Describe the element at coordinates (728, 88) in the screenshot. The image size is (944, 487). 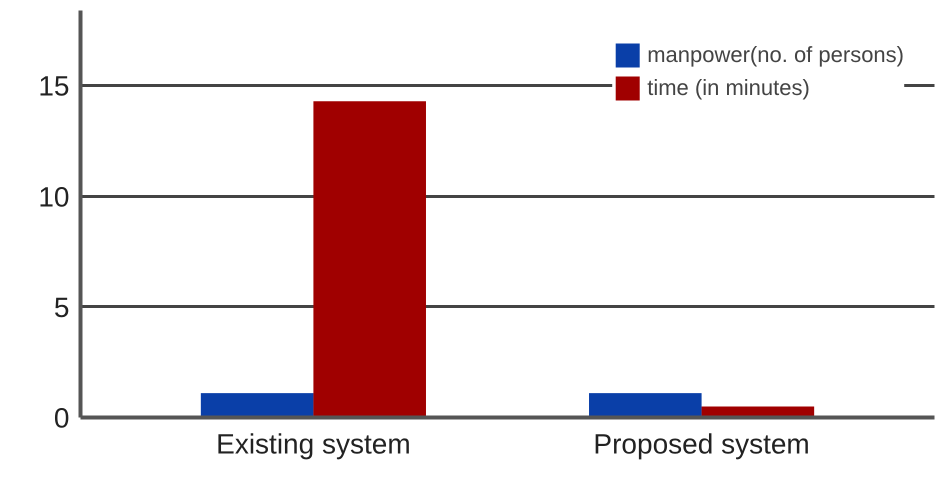
I see `legend-label: time (in minutes)` at that location.